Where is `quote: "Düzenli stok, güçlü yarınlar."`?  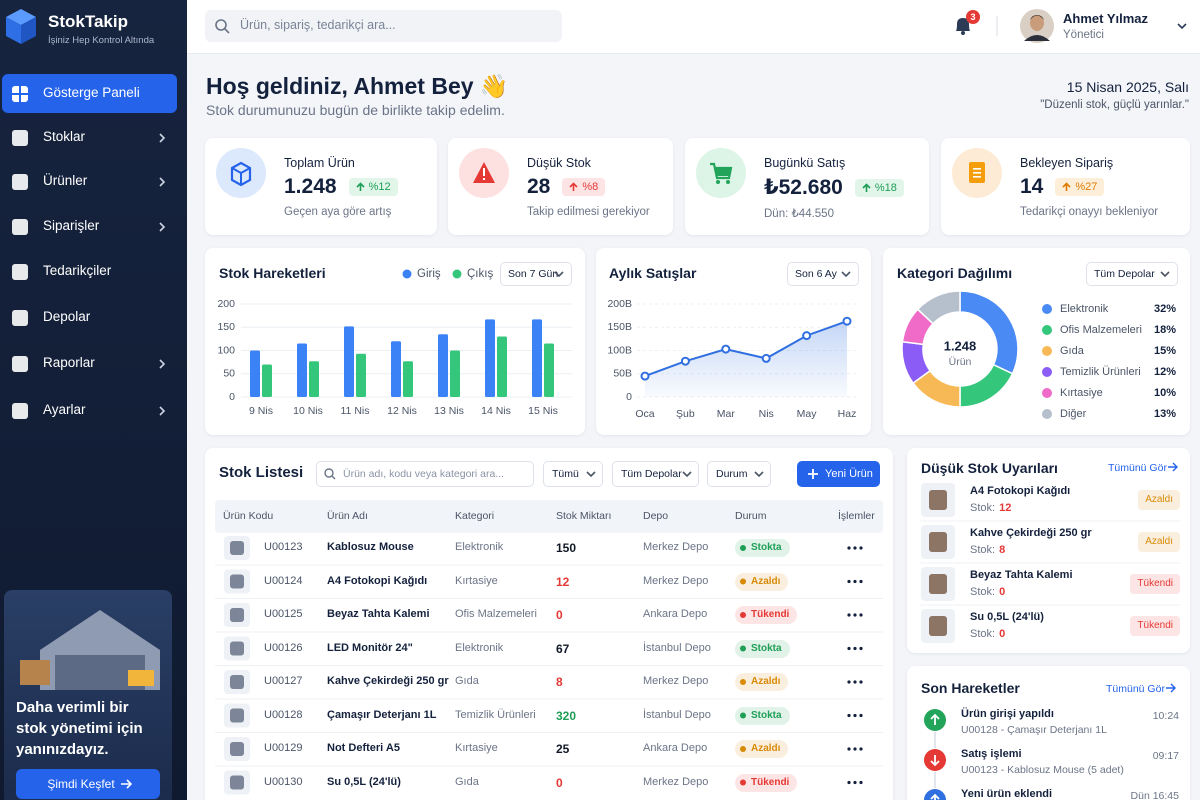
quote: "Düzenli stok, güçlü yarınlar." is located at coordinates (1114, 105).